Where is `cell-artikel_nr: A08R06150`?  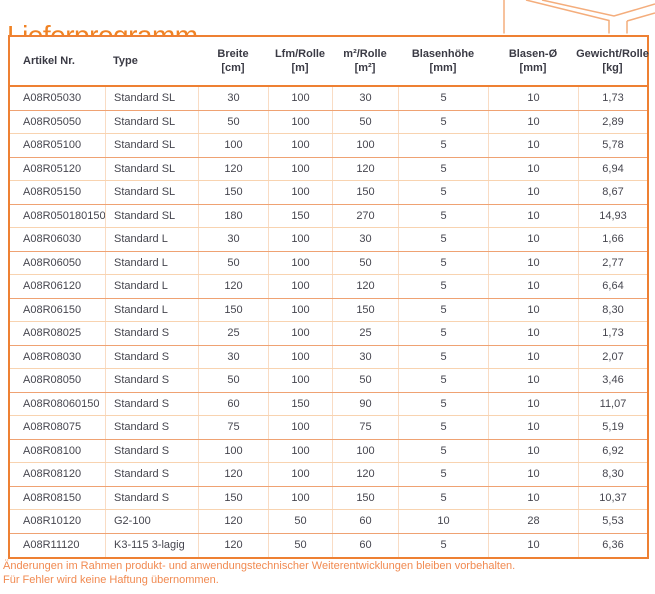
cell-artikel_nr: A08R06150 is located at coordinates (52, 309).